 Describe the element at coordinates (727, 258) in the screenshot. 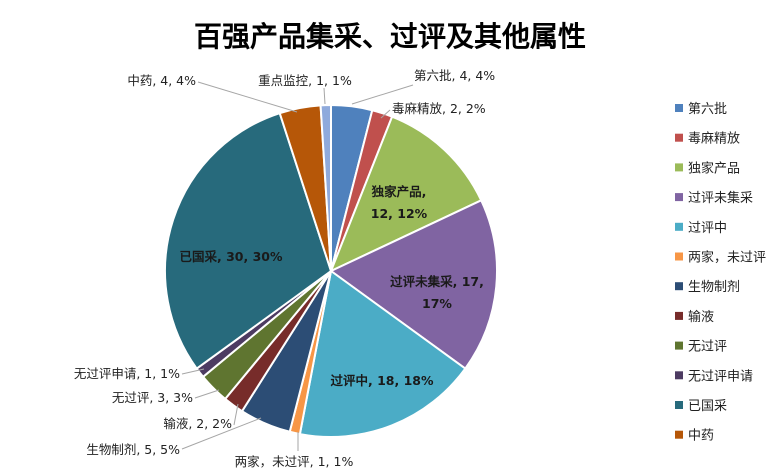

I see `legend-label: 两家，未过评` at that location.